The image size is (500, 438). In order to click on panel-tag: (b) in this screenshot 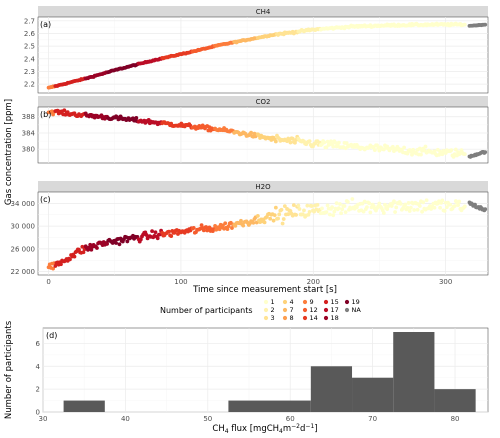, I will do `click(45, 114)`.